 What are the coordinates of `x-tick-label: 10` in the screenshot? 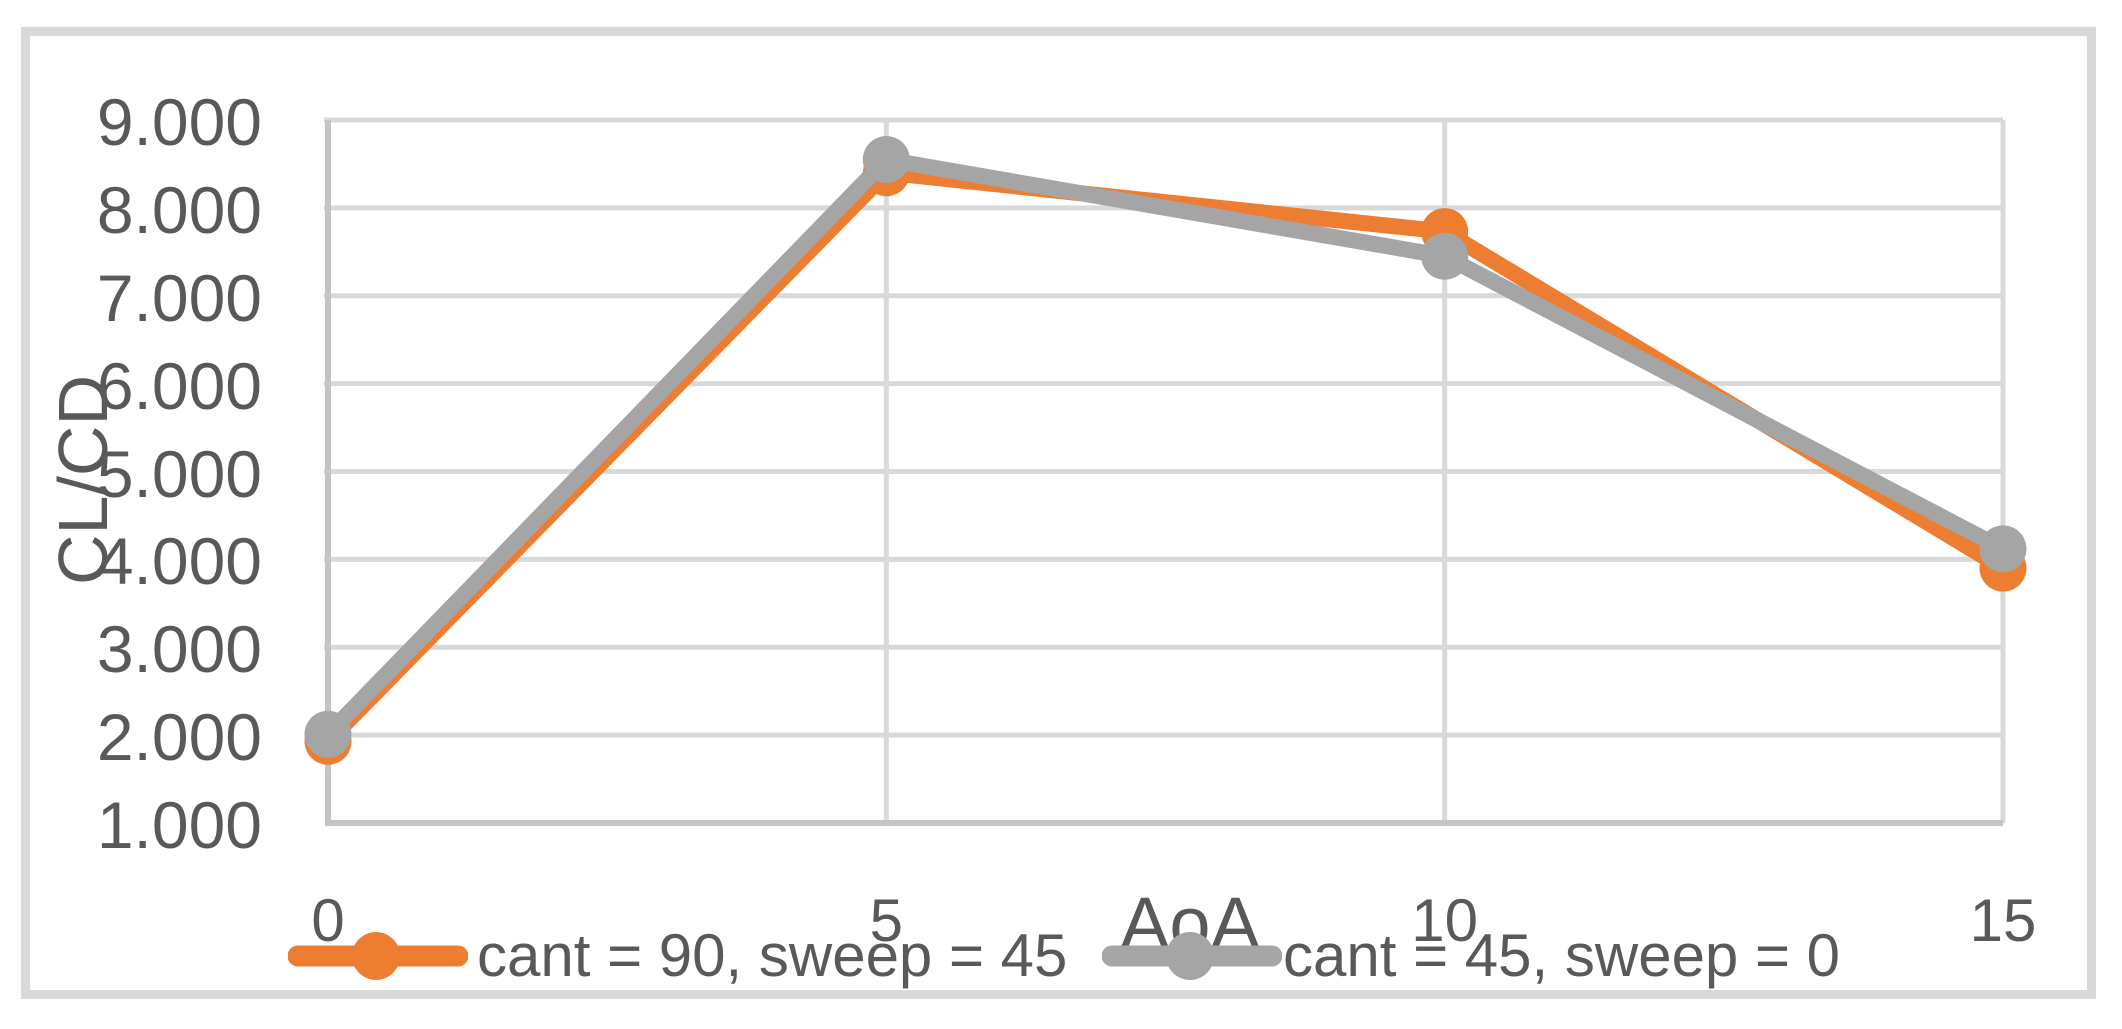 It's located at (1445, 920).